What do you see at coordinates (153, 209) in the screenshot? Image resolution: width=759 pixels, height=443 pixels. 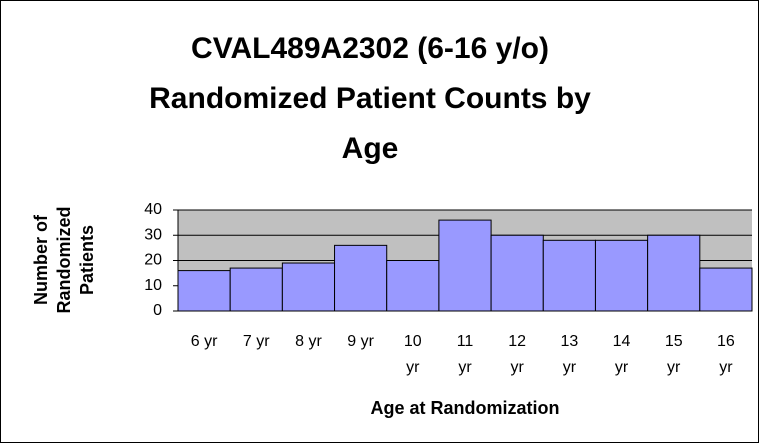 I see `y-tick-label: 40` at bounding box center [153, 209].